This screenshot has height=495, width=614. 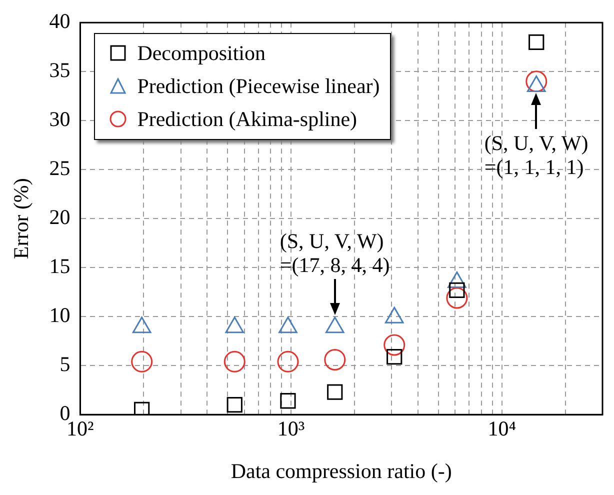 I want to click on y-tick-label: 25, so click(x=59, y=168).